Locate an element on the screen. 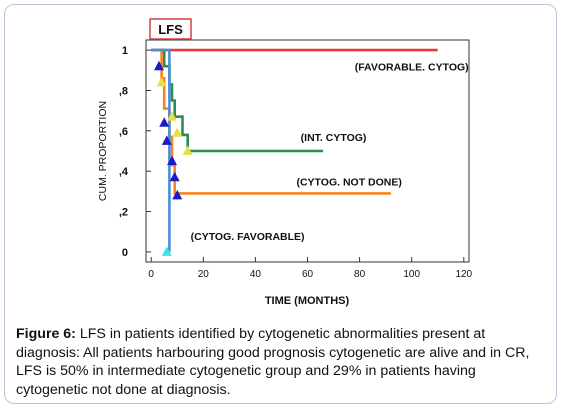  lfs-badge-label: LFS is located at coordinates (170, 29).